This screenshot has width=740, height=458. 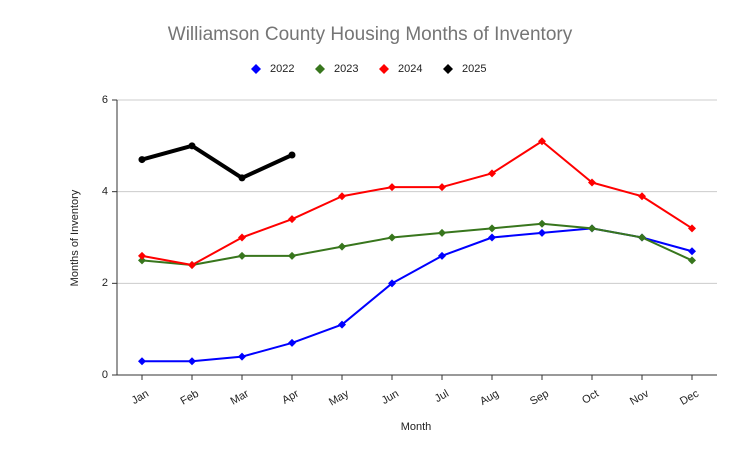 I want to click on legend-label: 2024, so click(x=410, y=69).